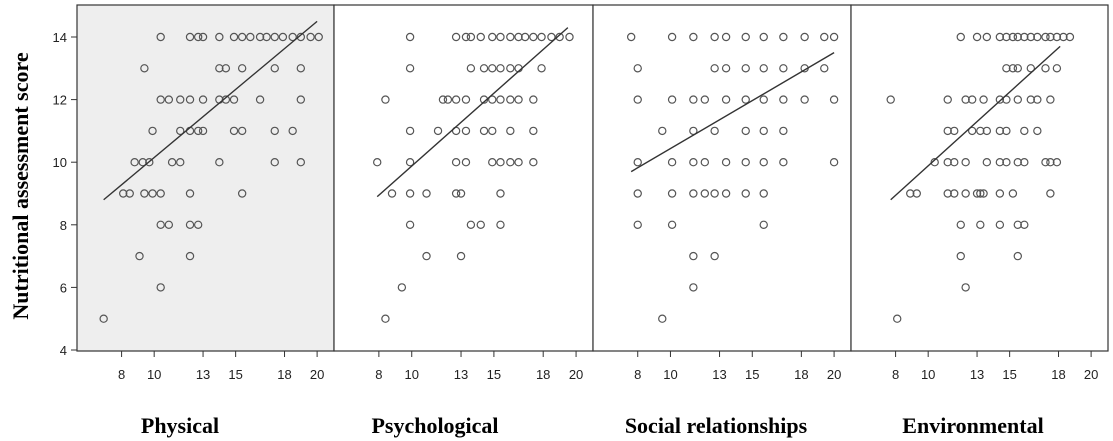  What do you see at coordinates (972, 425) in the screenshot?
I see `panel-title-environmental: Environmental` at bounding box center [972, 425].